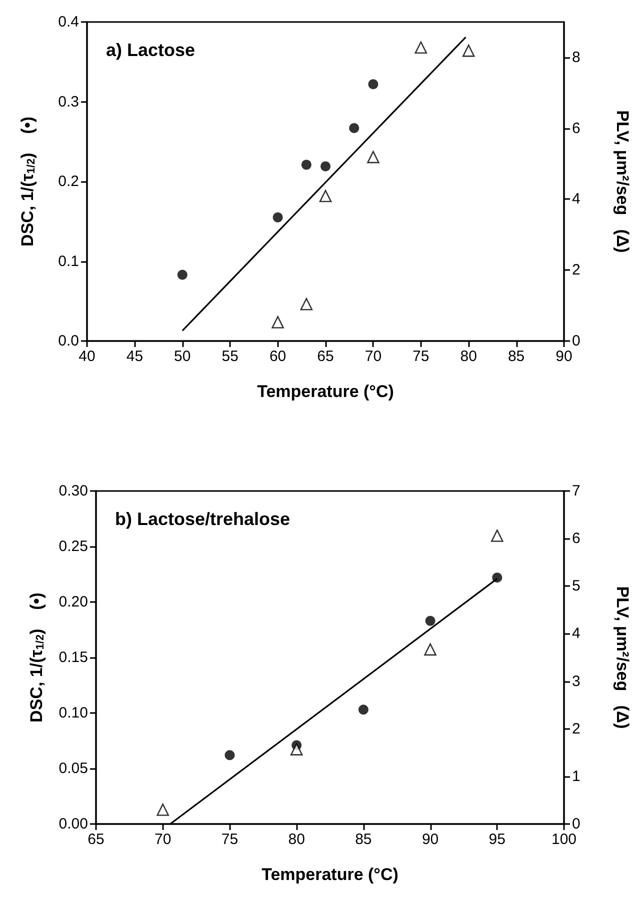 The image size is (639, 903). I want to click on x-tick-label: 100, so click(564, 839).